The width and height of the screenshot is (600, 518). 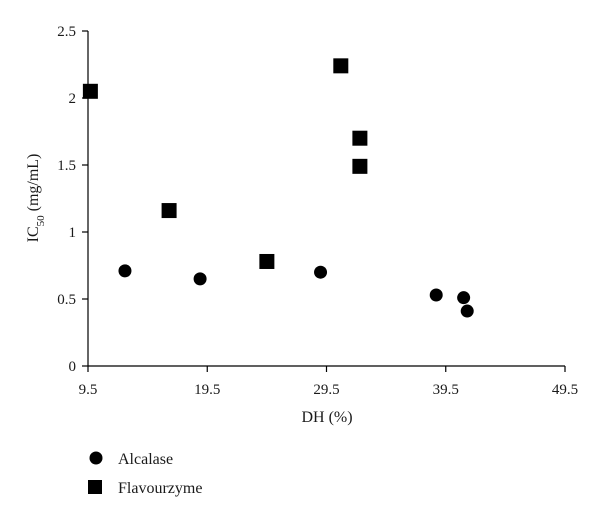 What do you see at coordinates (96, 458) in the screenshot?
I see `legend-marker-alcalase` at bounding box center [96, 458].